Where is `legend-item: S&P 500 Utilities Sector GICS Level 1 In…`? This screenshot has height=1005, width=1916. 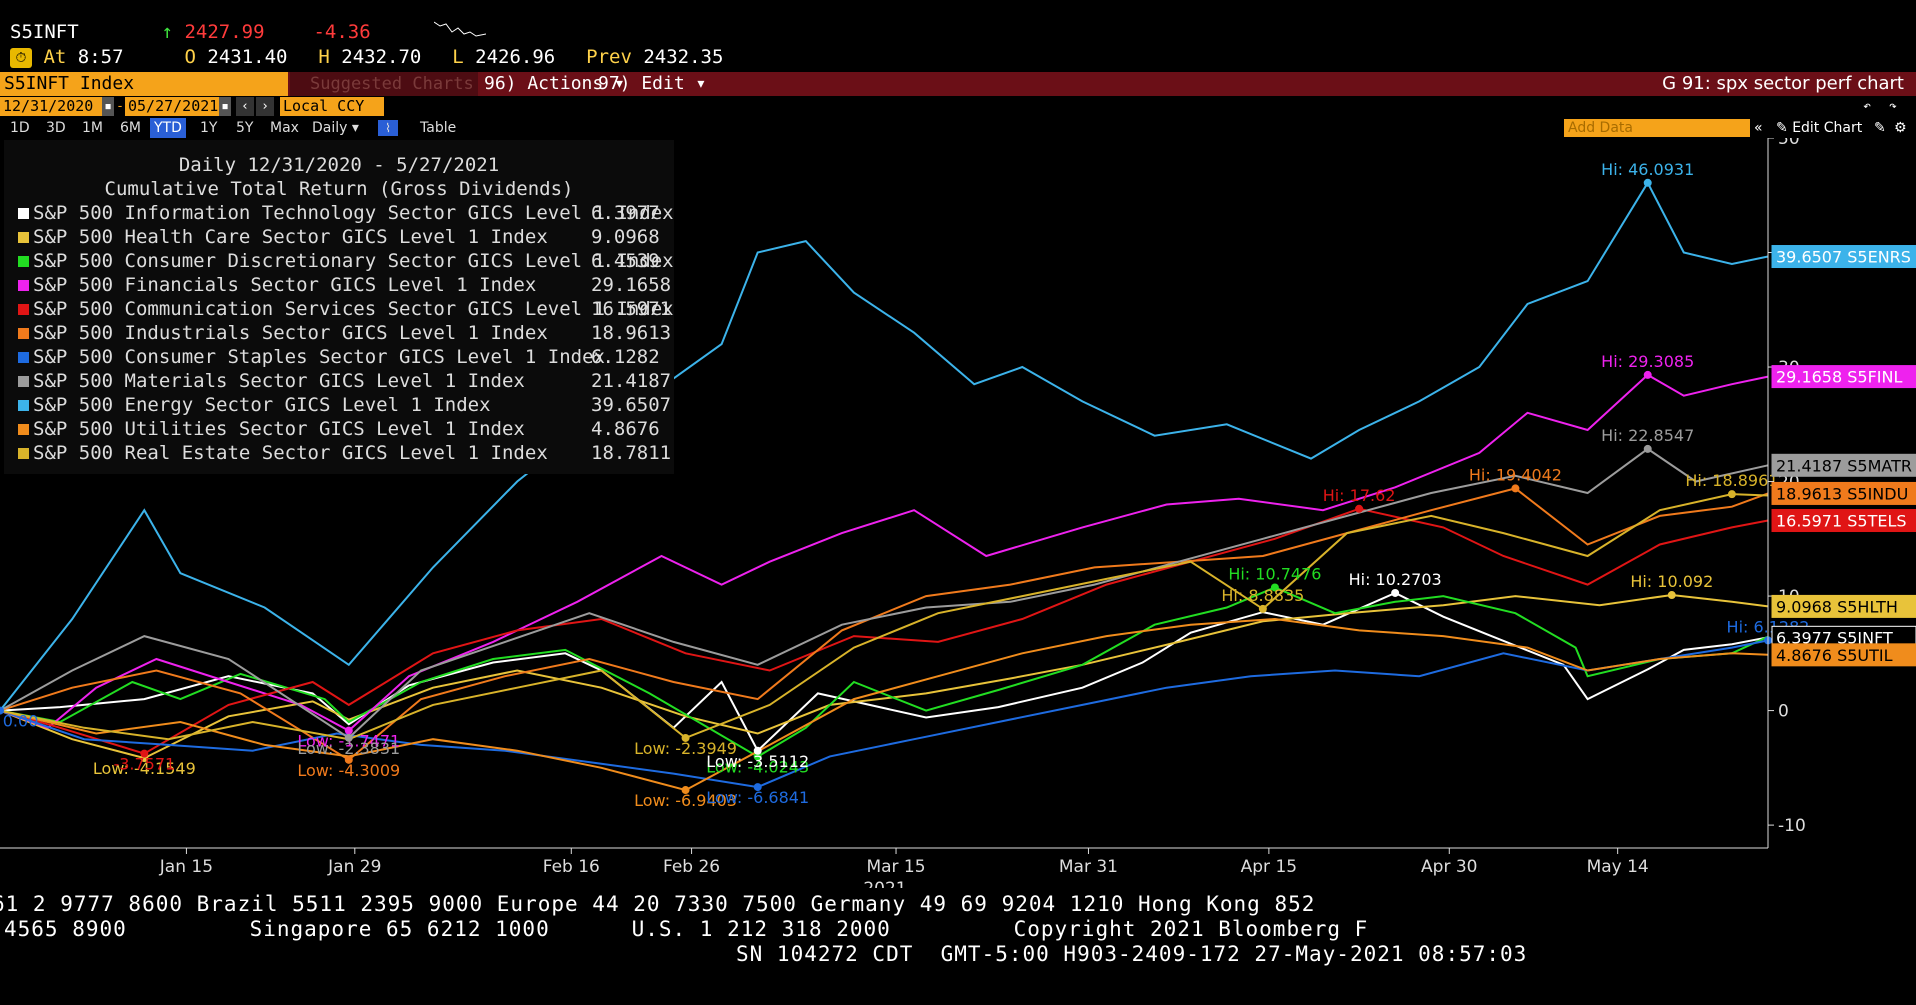
legend-item: S&P 500 Utilities Sector GICS Level 1 In… is located at coordinates (339, 430).